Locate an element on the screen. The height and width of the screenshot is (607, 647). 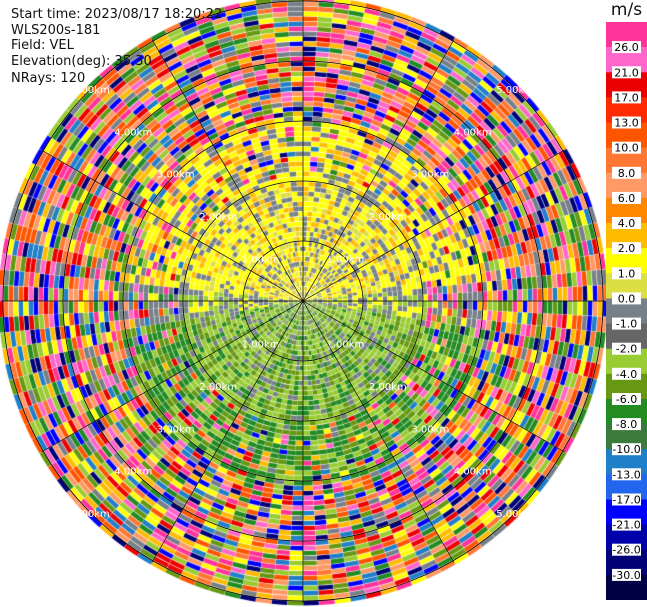
colorbar-tick-label: -21.0 is located at coordinates (626, 525).